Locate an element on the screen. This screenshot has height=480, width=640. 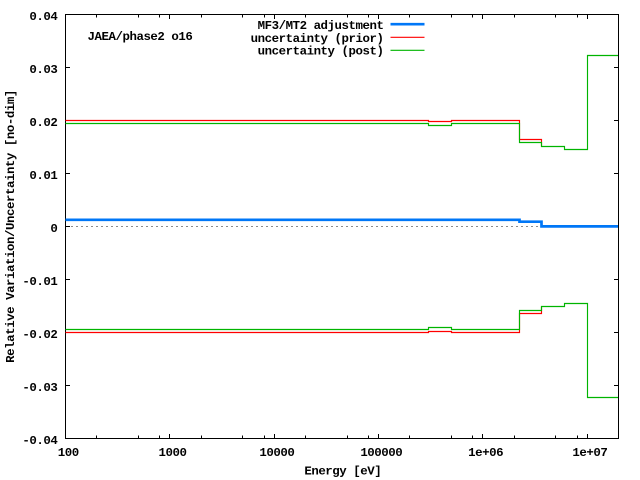
svg-text: 1000 is located at coordinates (173, 453).